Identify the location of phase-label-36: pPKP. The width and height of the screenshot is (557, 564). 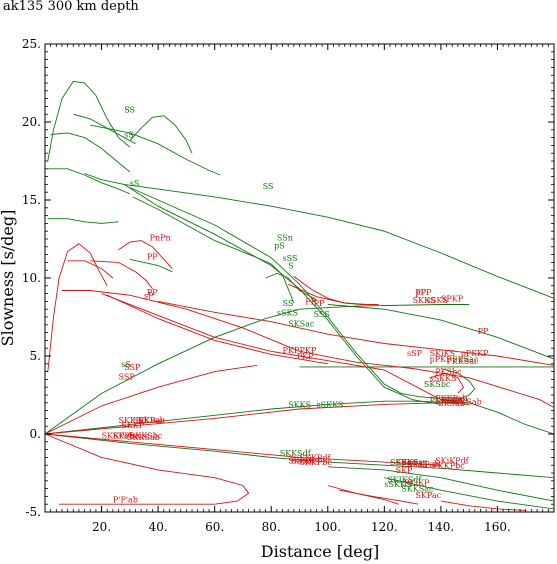
(441, 359).